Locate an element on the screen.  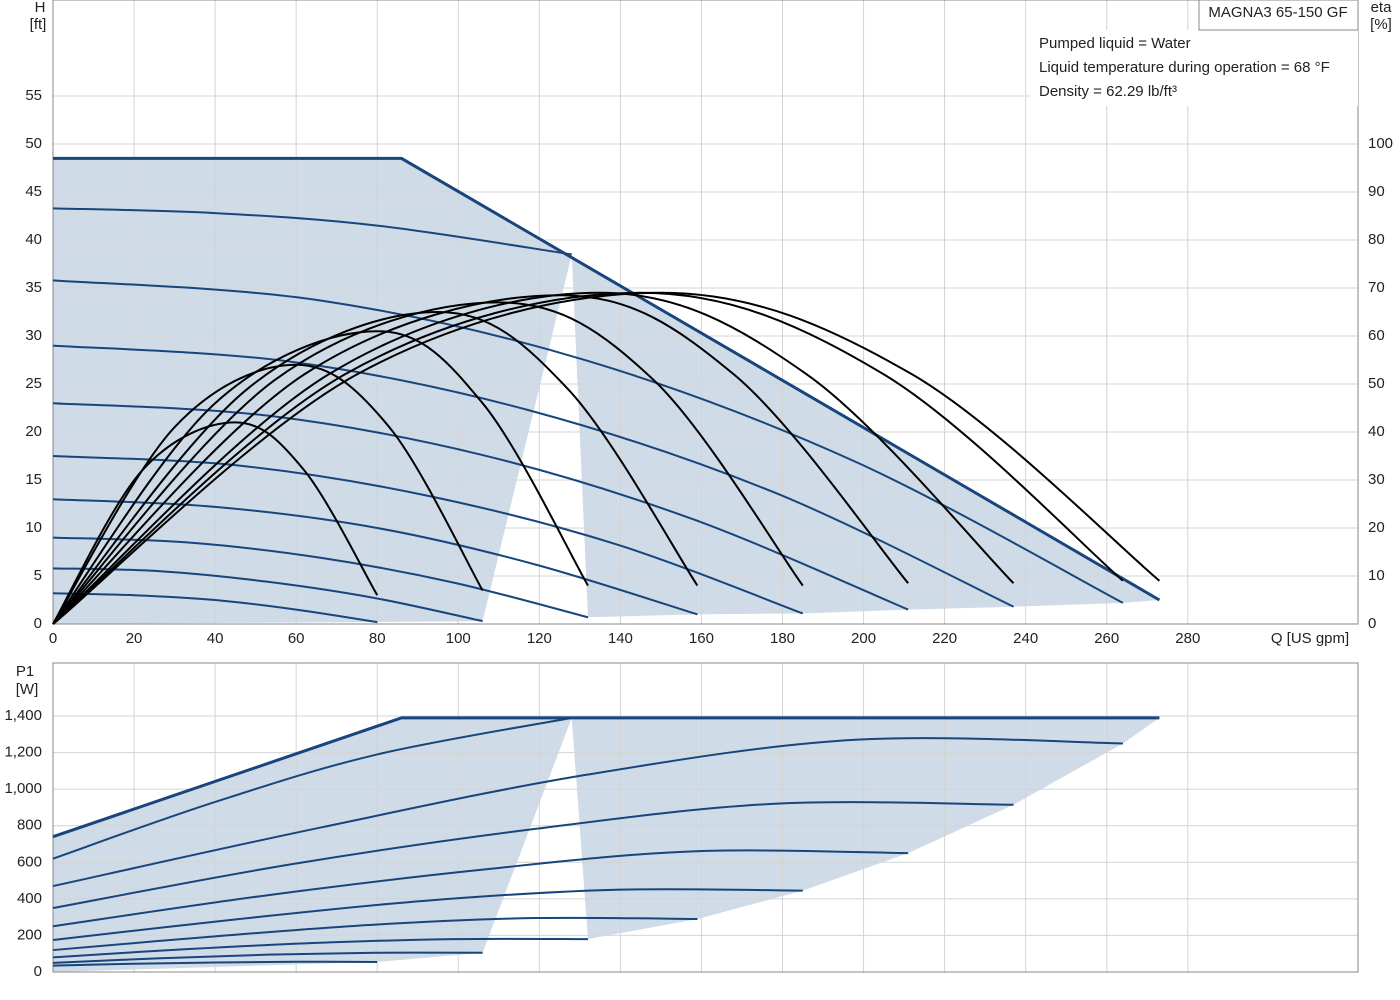
y-tick-label: 45 is located at coordinates (33, 191).